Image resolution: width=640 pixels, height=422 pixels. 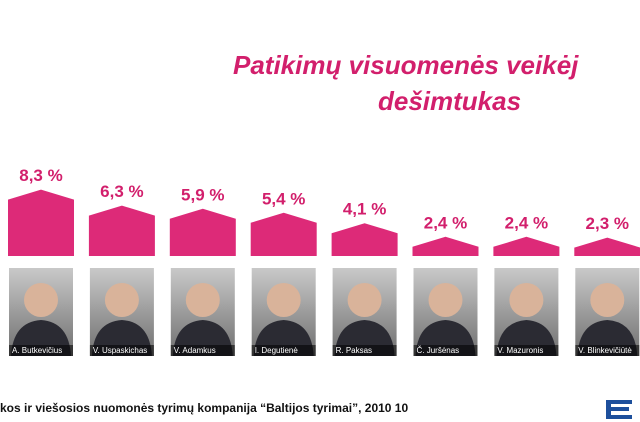 I want to click on chart-title: Patikimų visuomenės veikėj, so click(x=406, y=65).